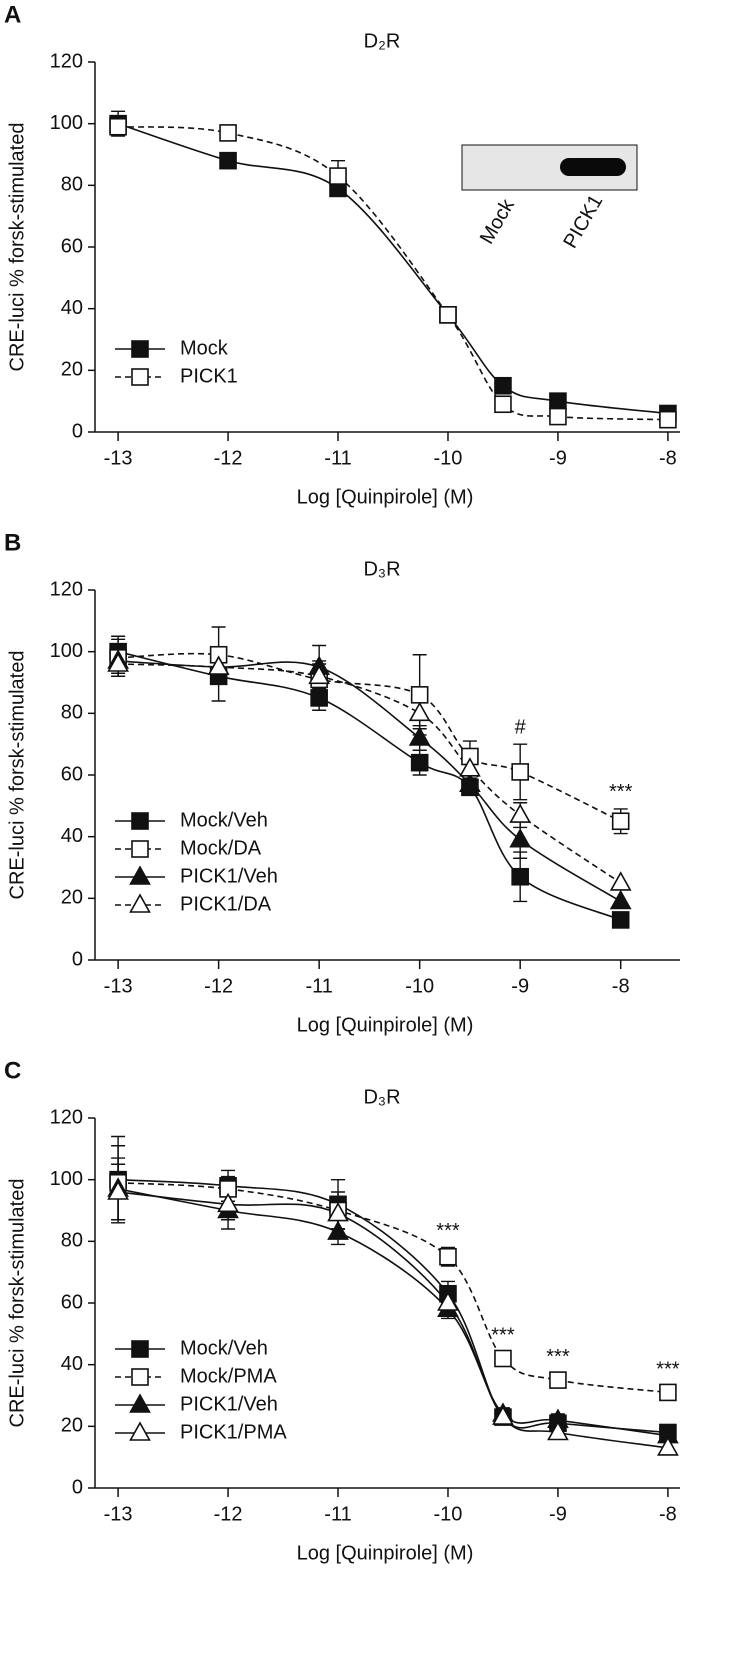 This screenshot has width=731, height=1668. I want to click on significance-mark: #, so click(521, 727).